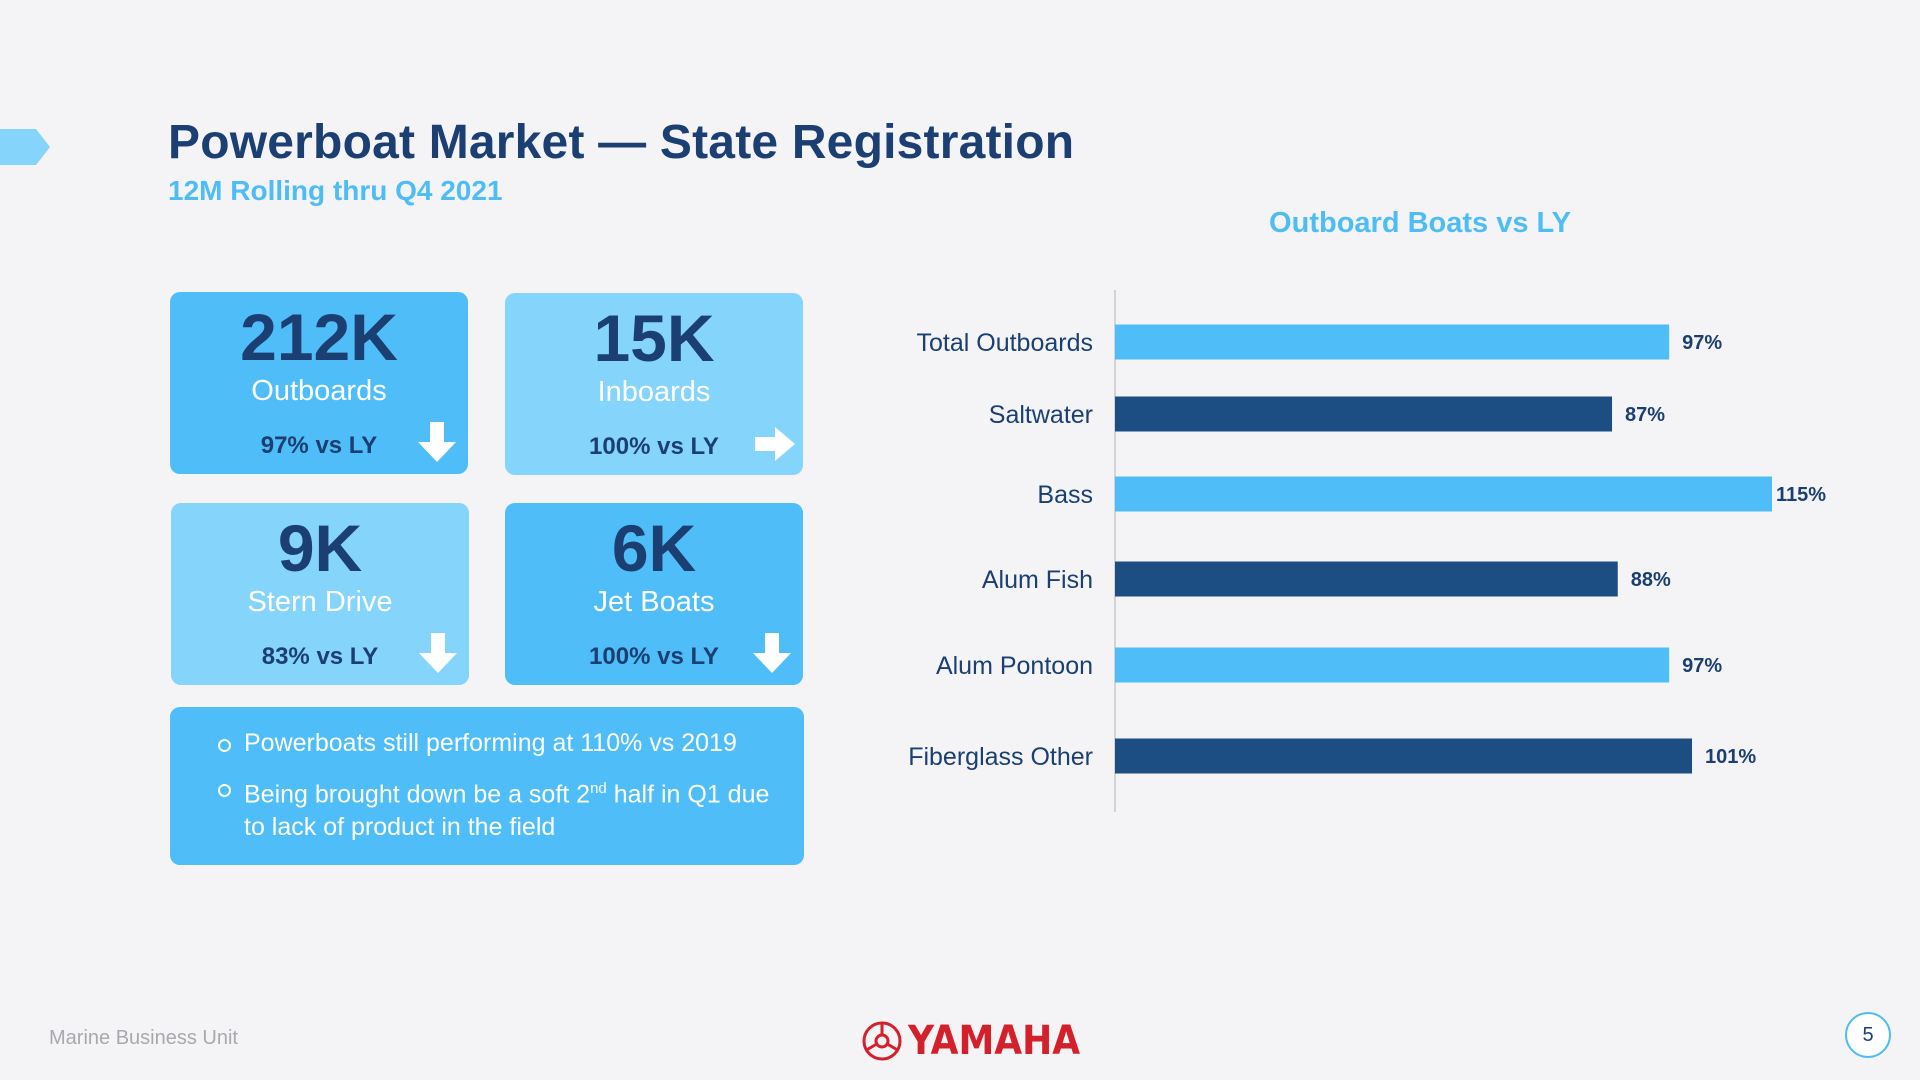  What do you see at coordinates (775, 444) in the screenshot?
I see `arrow-right-icon` at bounding box center [775, 444].